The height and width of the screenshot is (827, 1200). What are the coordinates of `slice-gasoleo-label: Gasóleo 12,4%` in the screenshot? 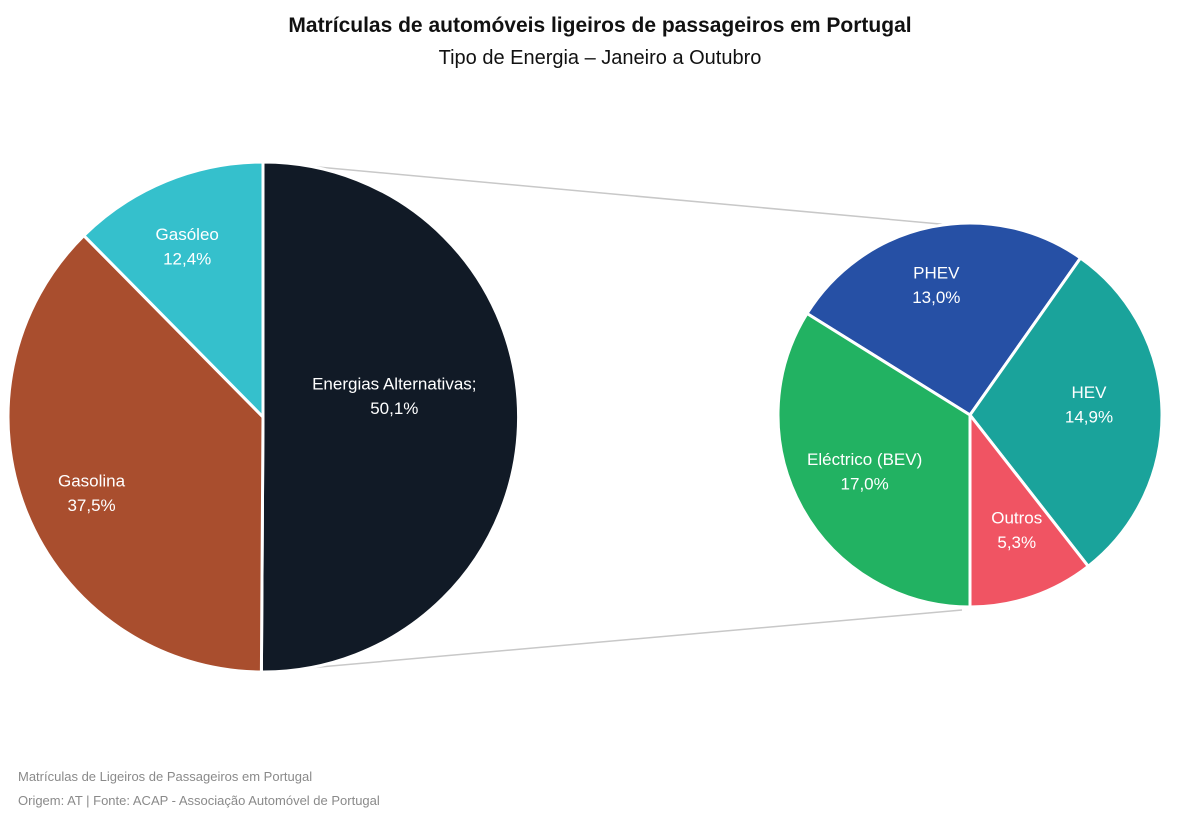 It's located at (187, 247).